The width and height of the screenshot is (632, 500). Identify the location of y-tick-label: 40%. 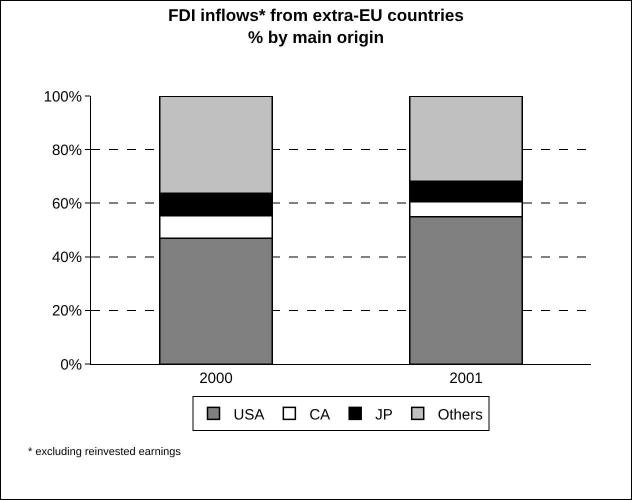
(67, 257).